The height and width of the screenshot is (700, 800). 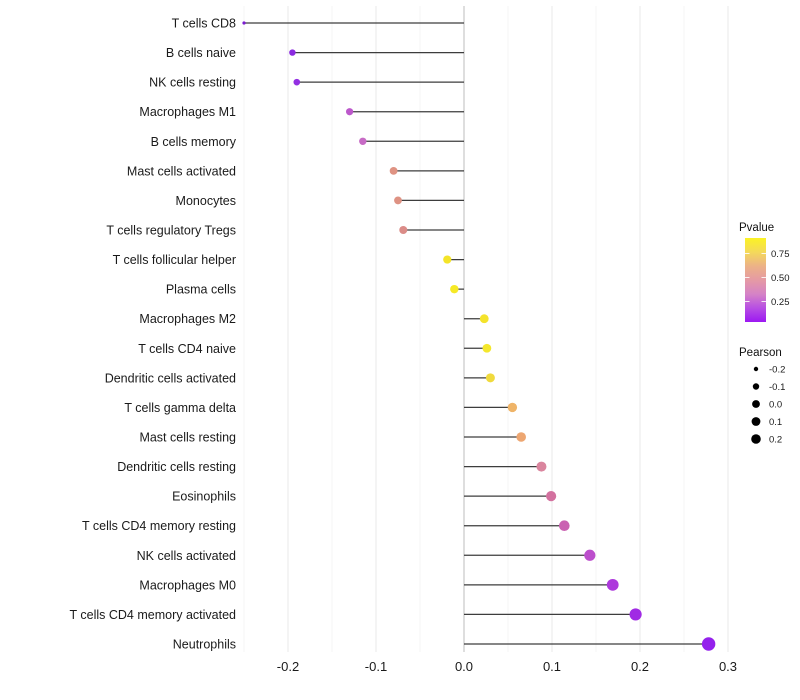 What do you see at coordinates (204, 644) in the screenshot?
I see `y-axis-label: Neutrophils` at bounding box center [204, 644].